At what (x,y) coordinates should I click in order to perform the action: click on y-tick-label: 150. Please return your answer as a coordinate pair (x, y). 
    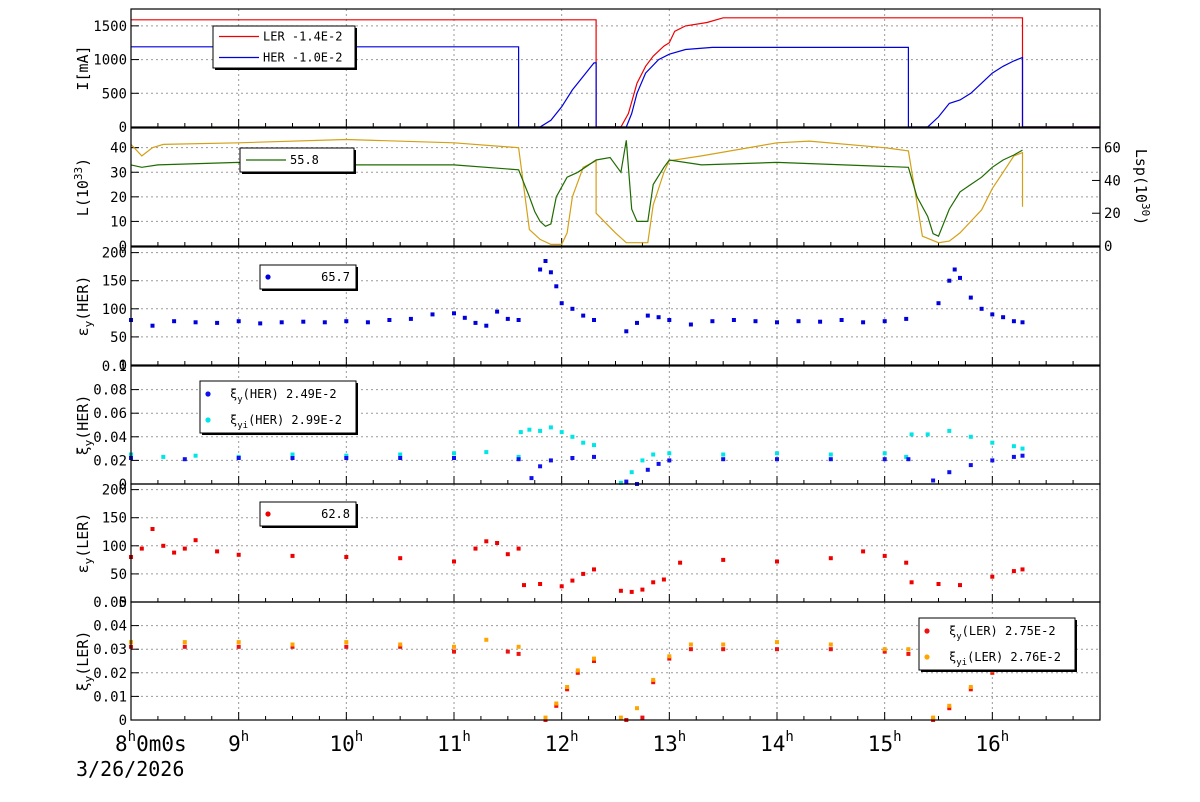
    Looking at the image, I should click on (114, 519).